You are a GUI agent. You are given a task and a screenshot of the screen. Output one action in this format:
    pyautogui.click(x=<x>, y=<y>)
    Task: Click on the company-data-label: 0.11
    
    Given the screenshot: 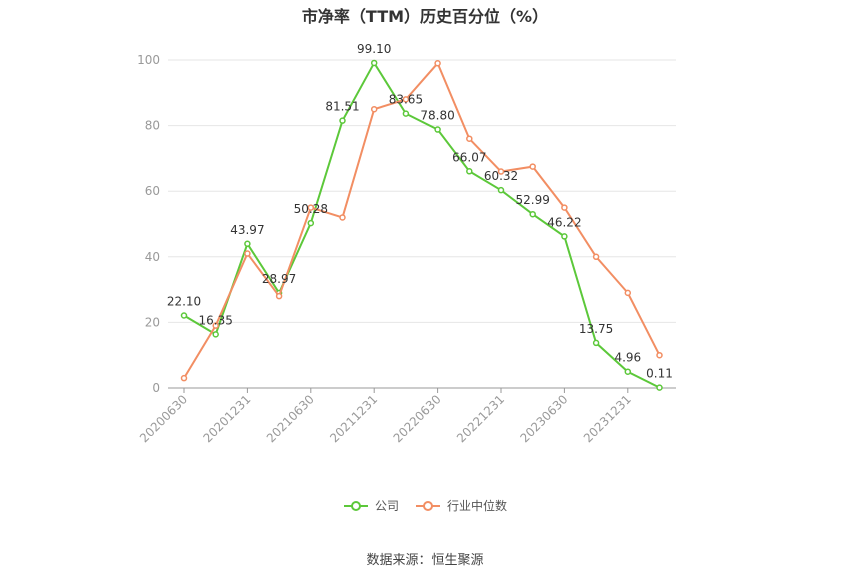 What is the action you would take?
    pyautogui.click(x=659, y=374)
    